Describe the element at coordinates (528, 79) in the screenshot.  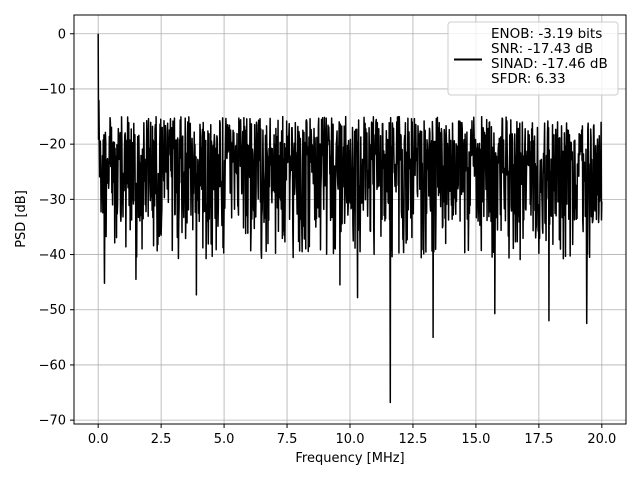
I see `legend-entry-line: SFDR: 6.33` at that location.